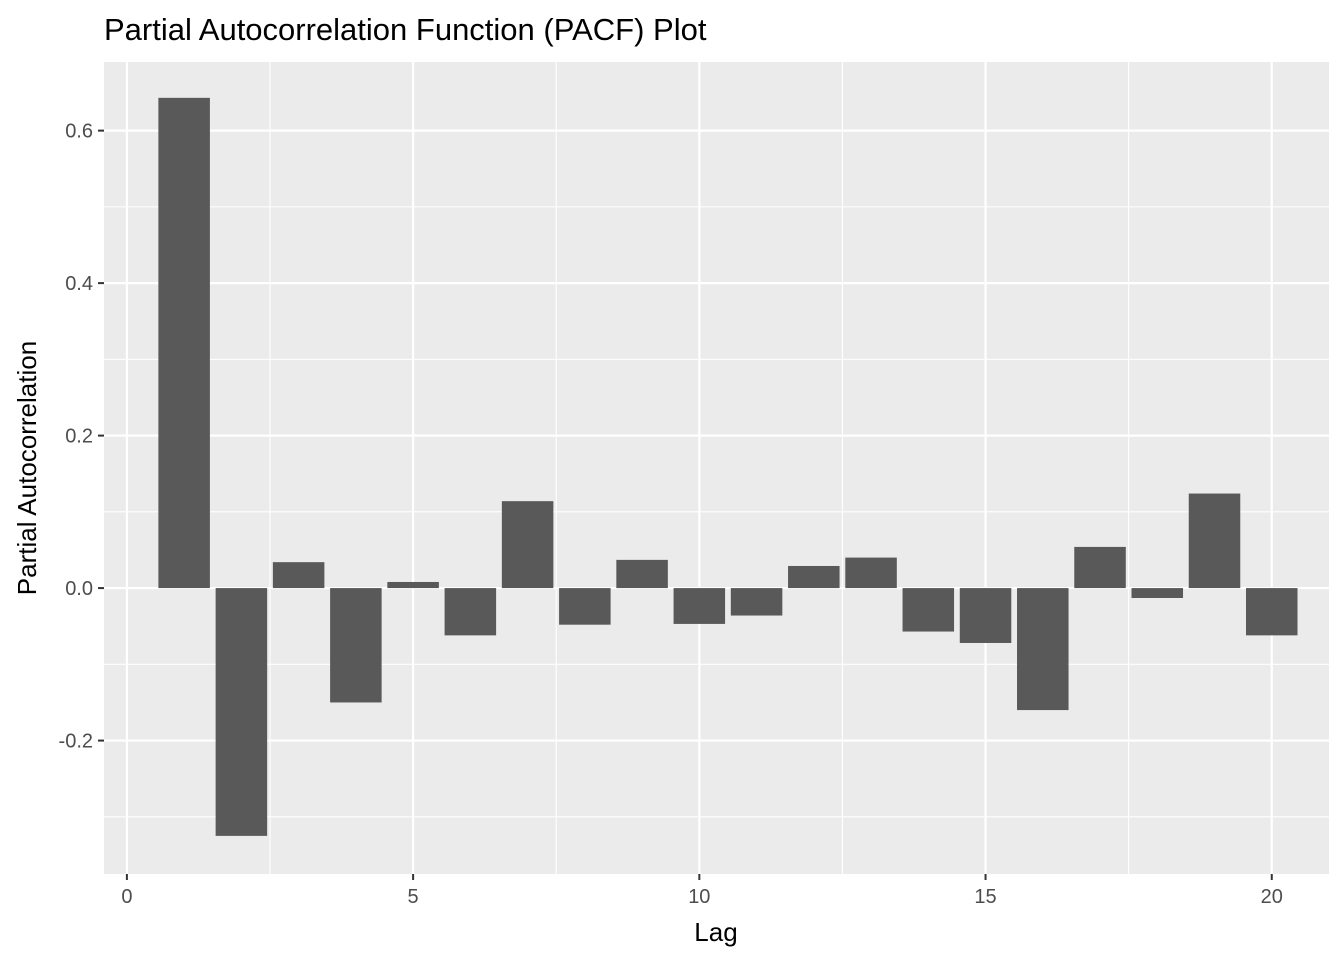 This screenshot has width=1344, height=960. What do you see at coordinates (79, 132) in the screenshot?
I see `y-tick-label: 0.6` at bounding box center [79, 132].